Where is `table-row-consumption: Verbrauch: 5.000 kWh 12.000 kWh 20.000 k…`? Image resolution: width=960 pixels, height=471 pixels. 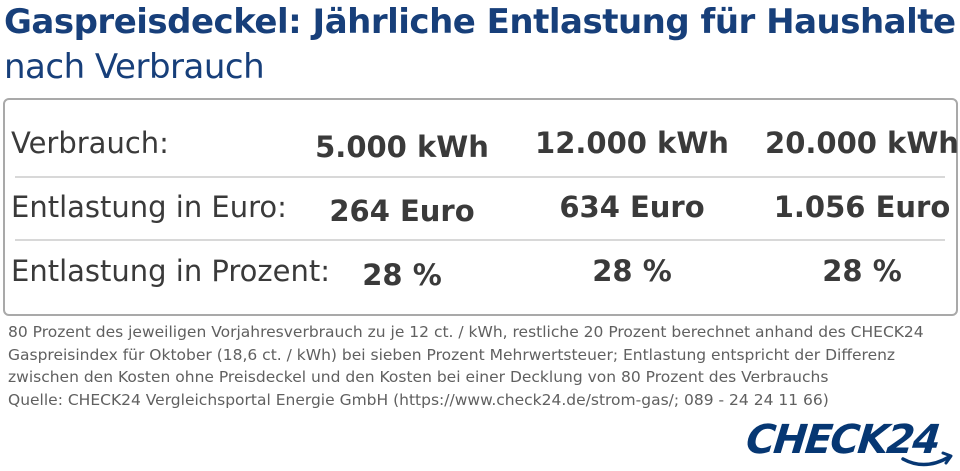 table-row-consumption: Verbrauch: 5.000 kWh 12.000 kWh 20.000 k… is located at coordinates (482, 152).